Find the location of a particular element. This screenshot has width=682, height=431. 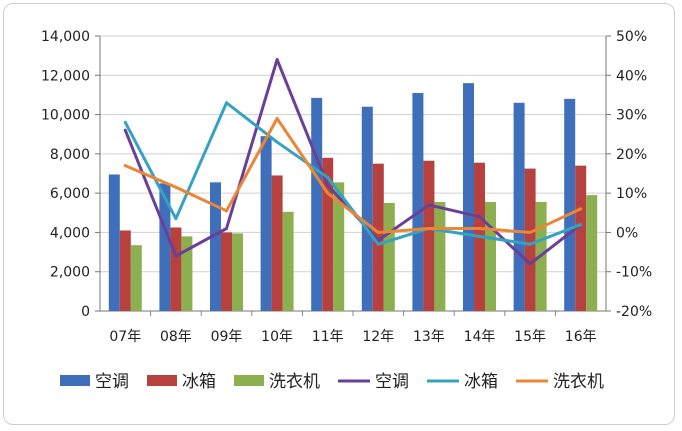

y-left-tick-label: 14,000 is located at coordinates (65, 37).